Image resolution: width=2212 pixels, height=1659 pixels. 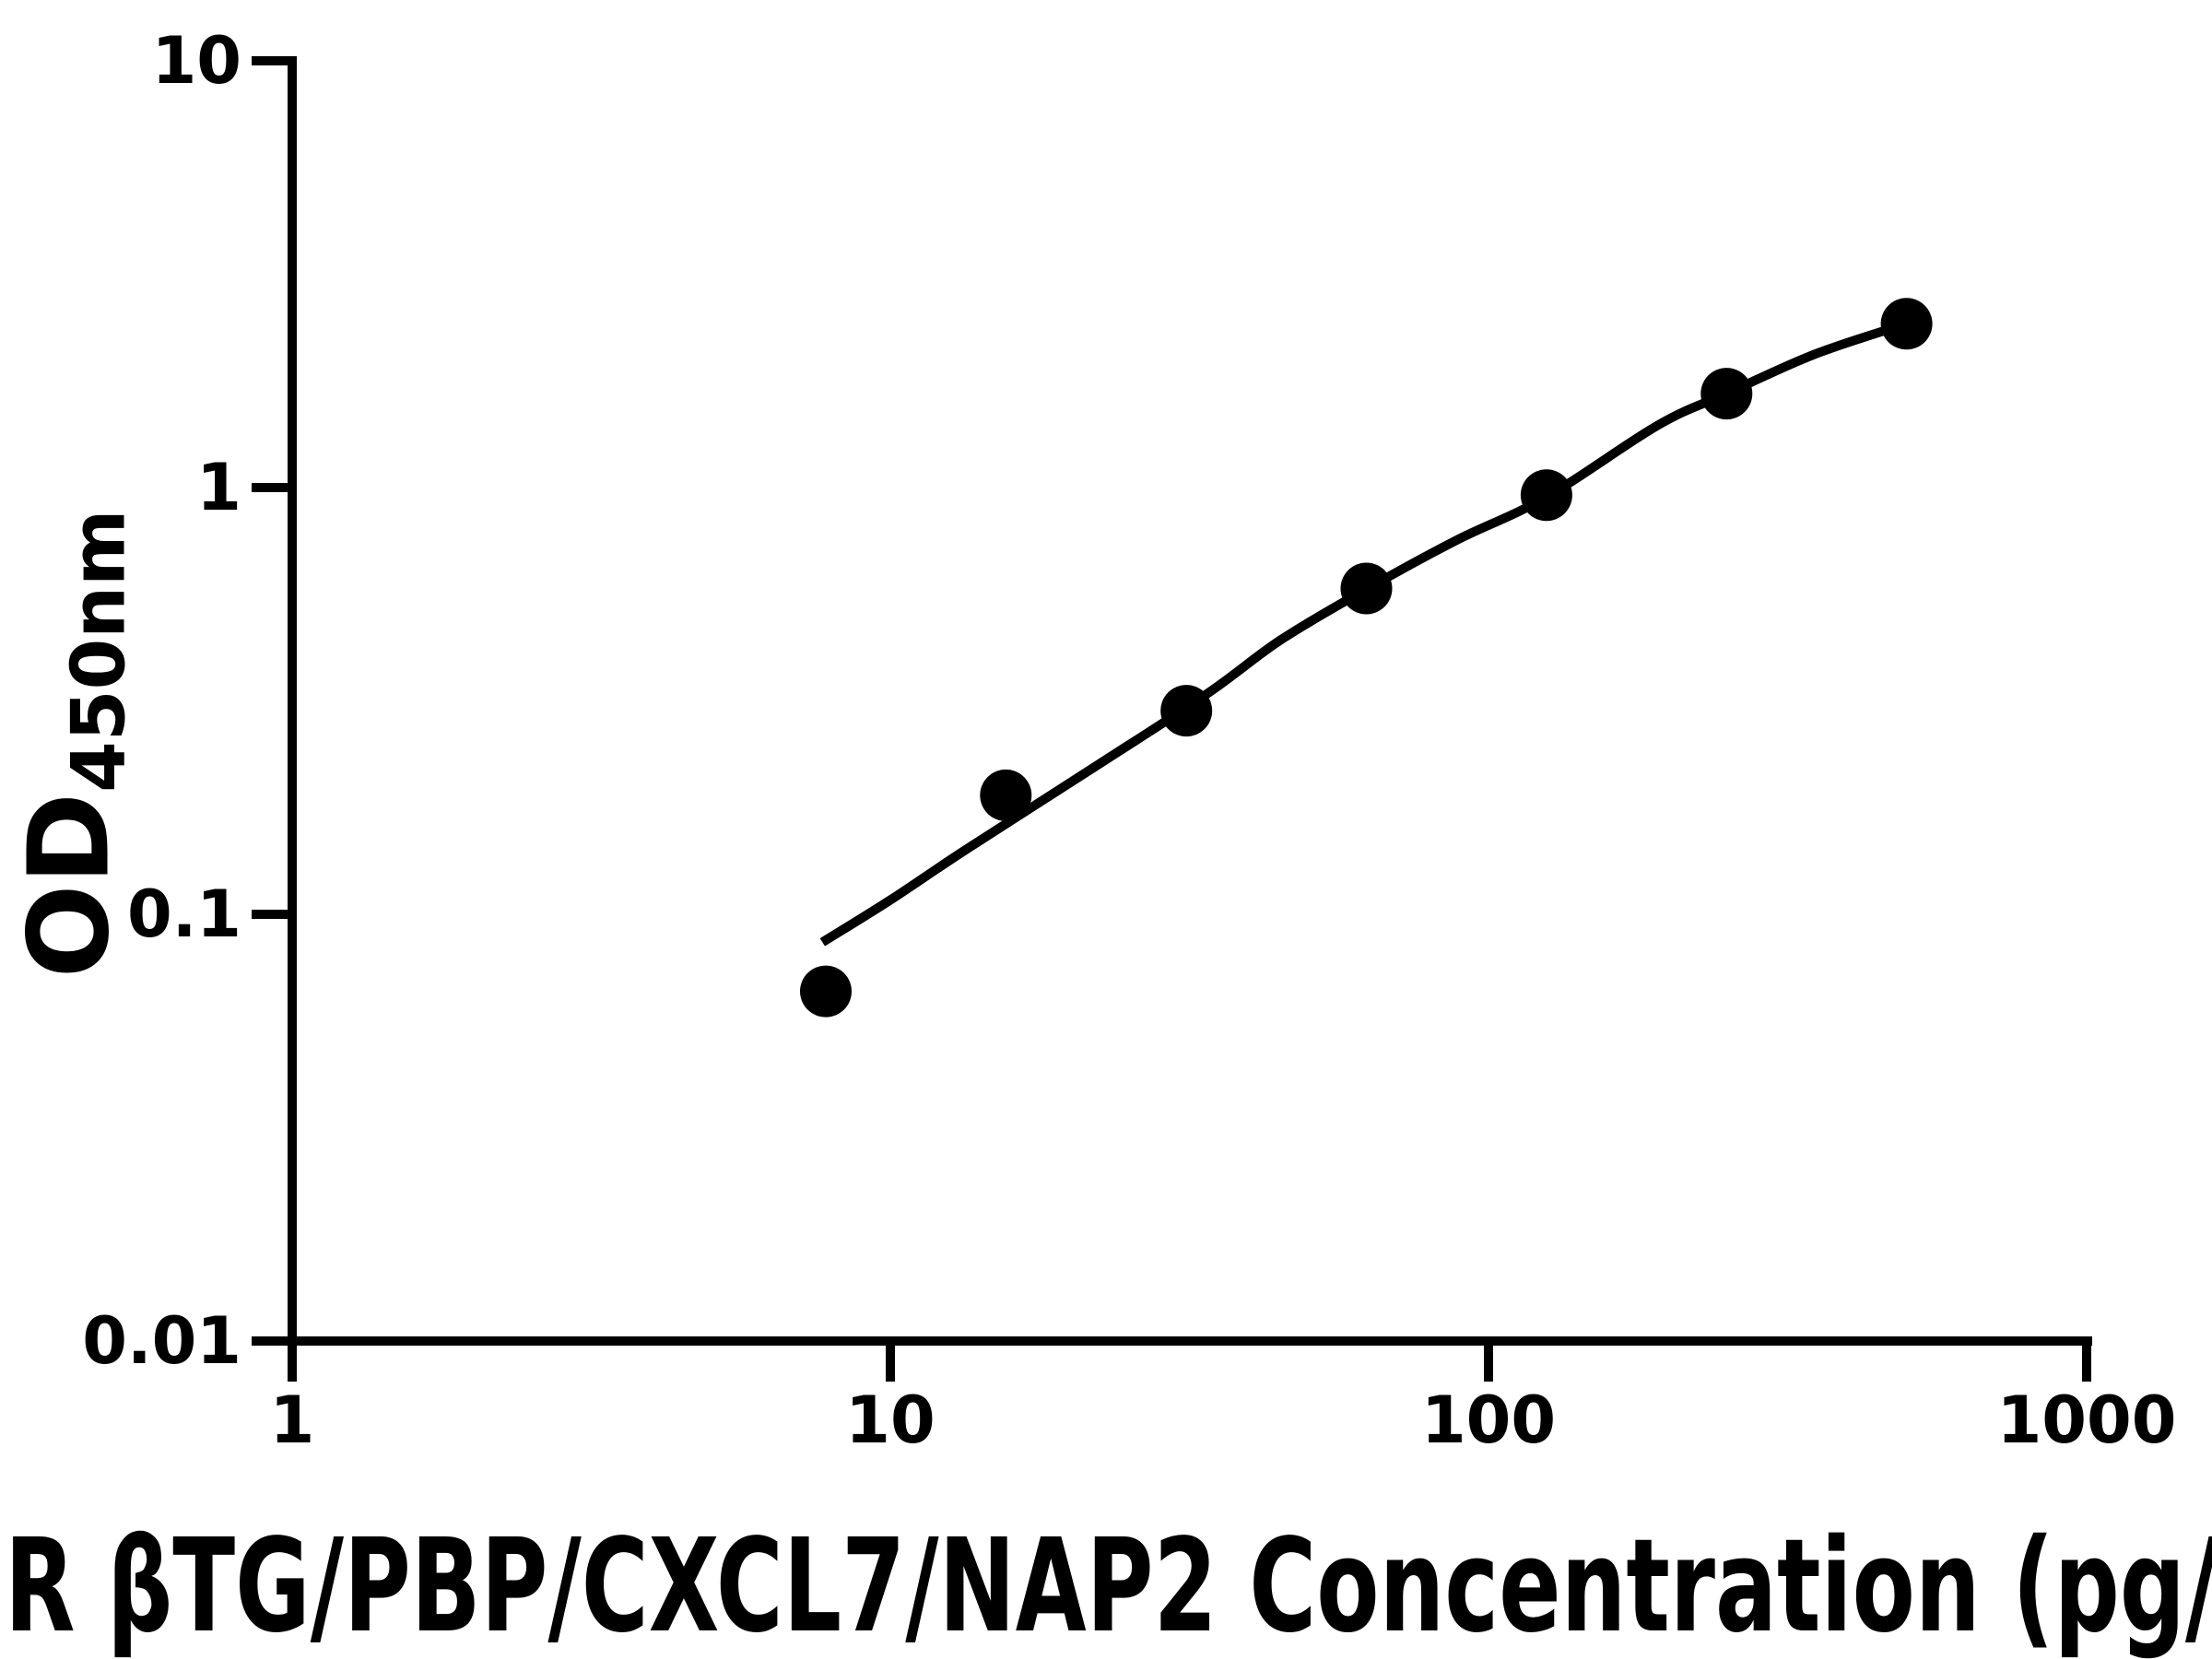 What do you see at coordinates (2086, 1420) in the screenshot?
I see `x-tick-label-1000: 1000` at bounding box center [2086, 1420].